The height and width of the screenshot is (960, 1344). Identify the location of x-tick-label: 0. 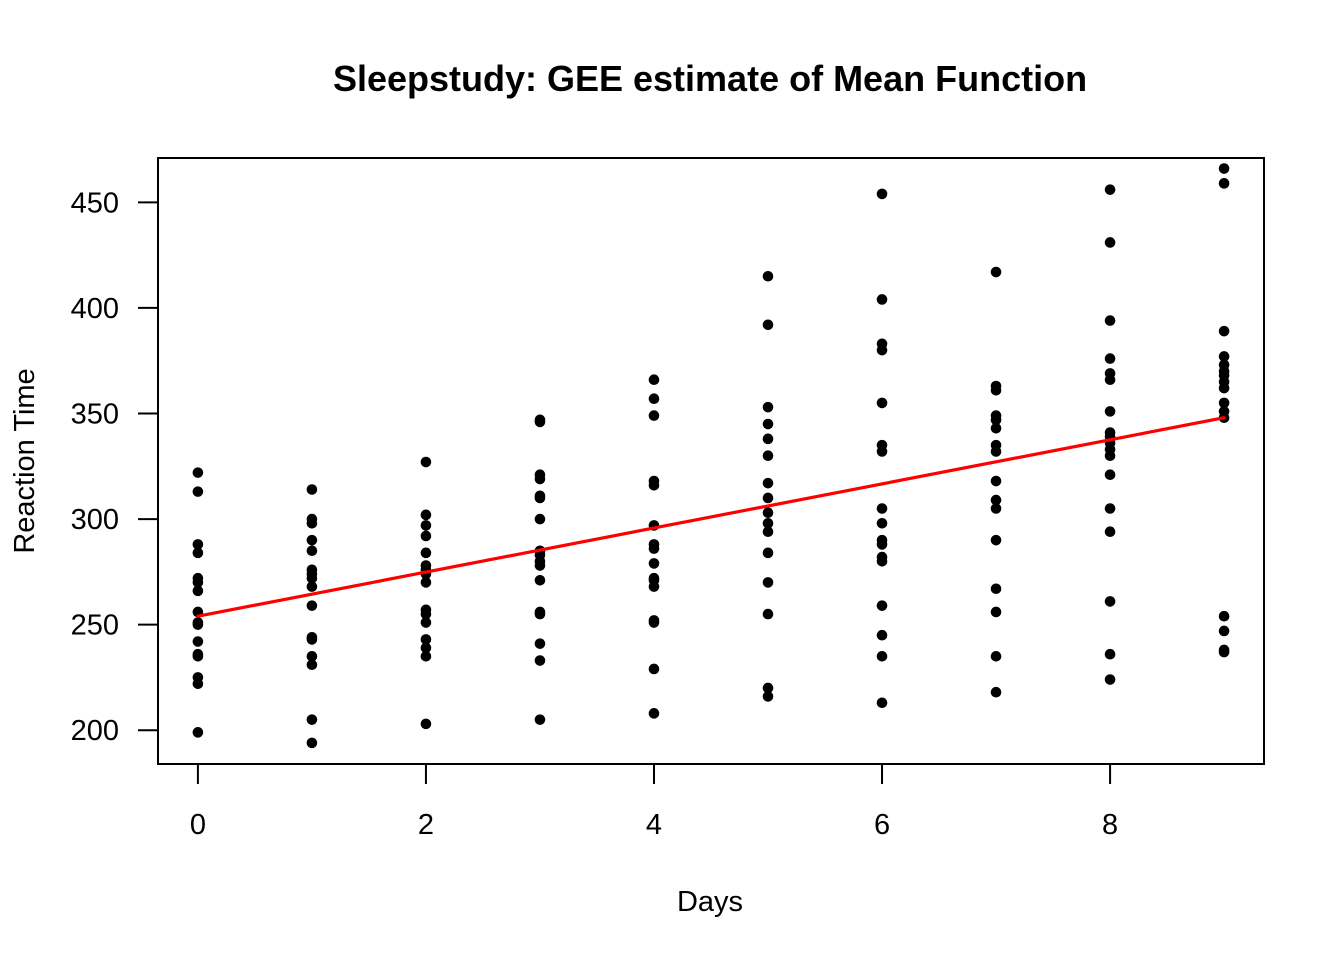
(198, 825).